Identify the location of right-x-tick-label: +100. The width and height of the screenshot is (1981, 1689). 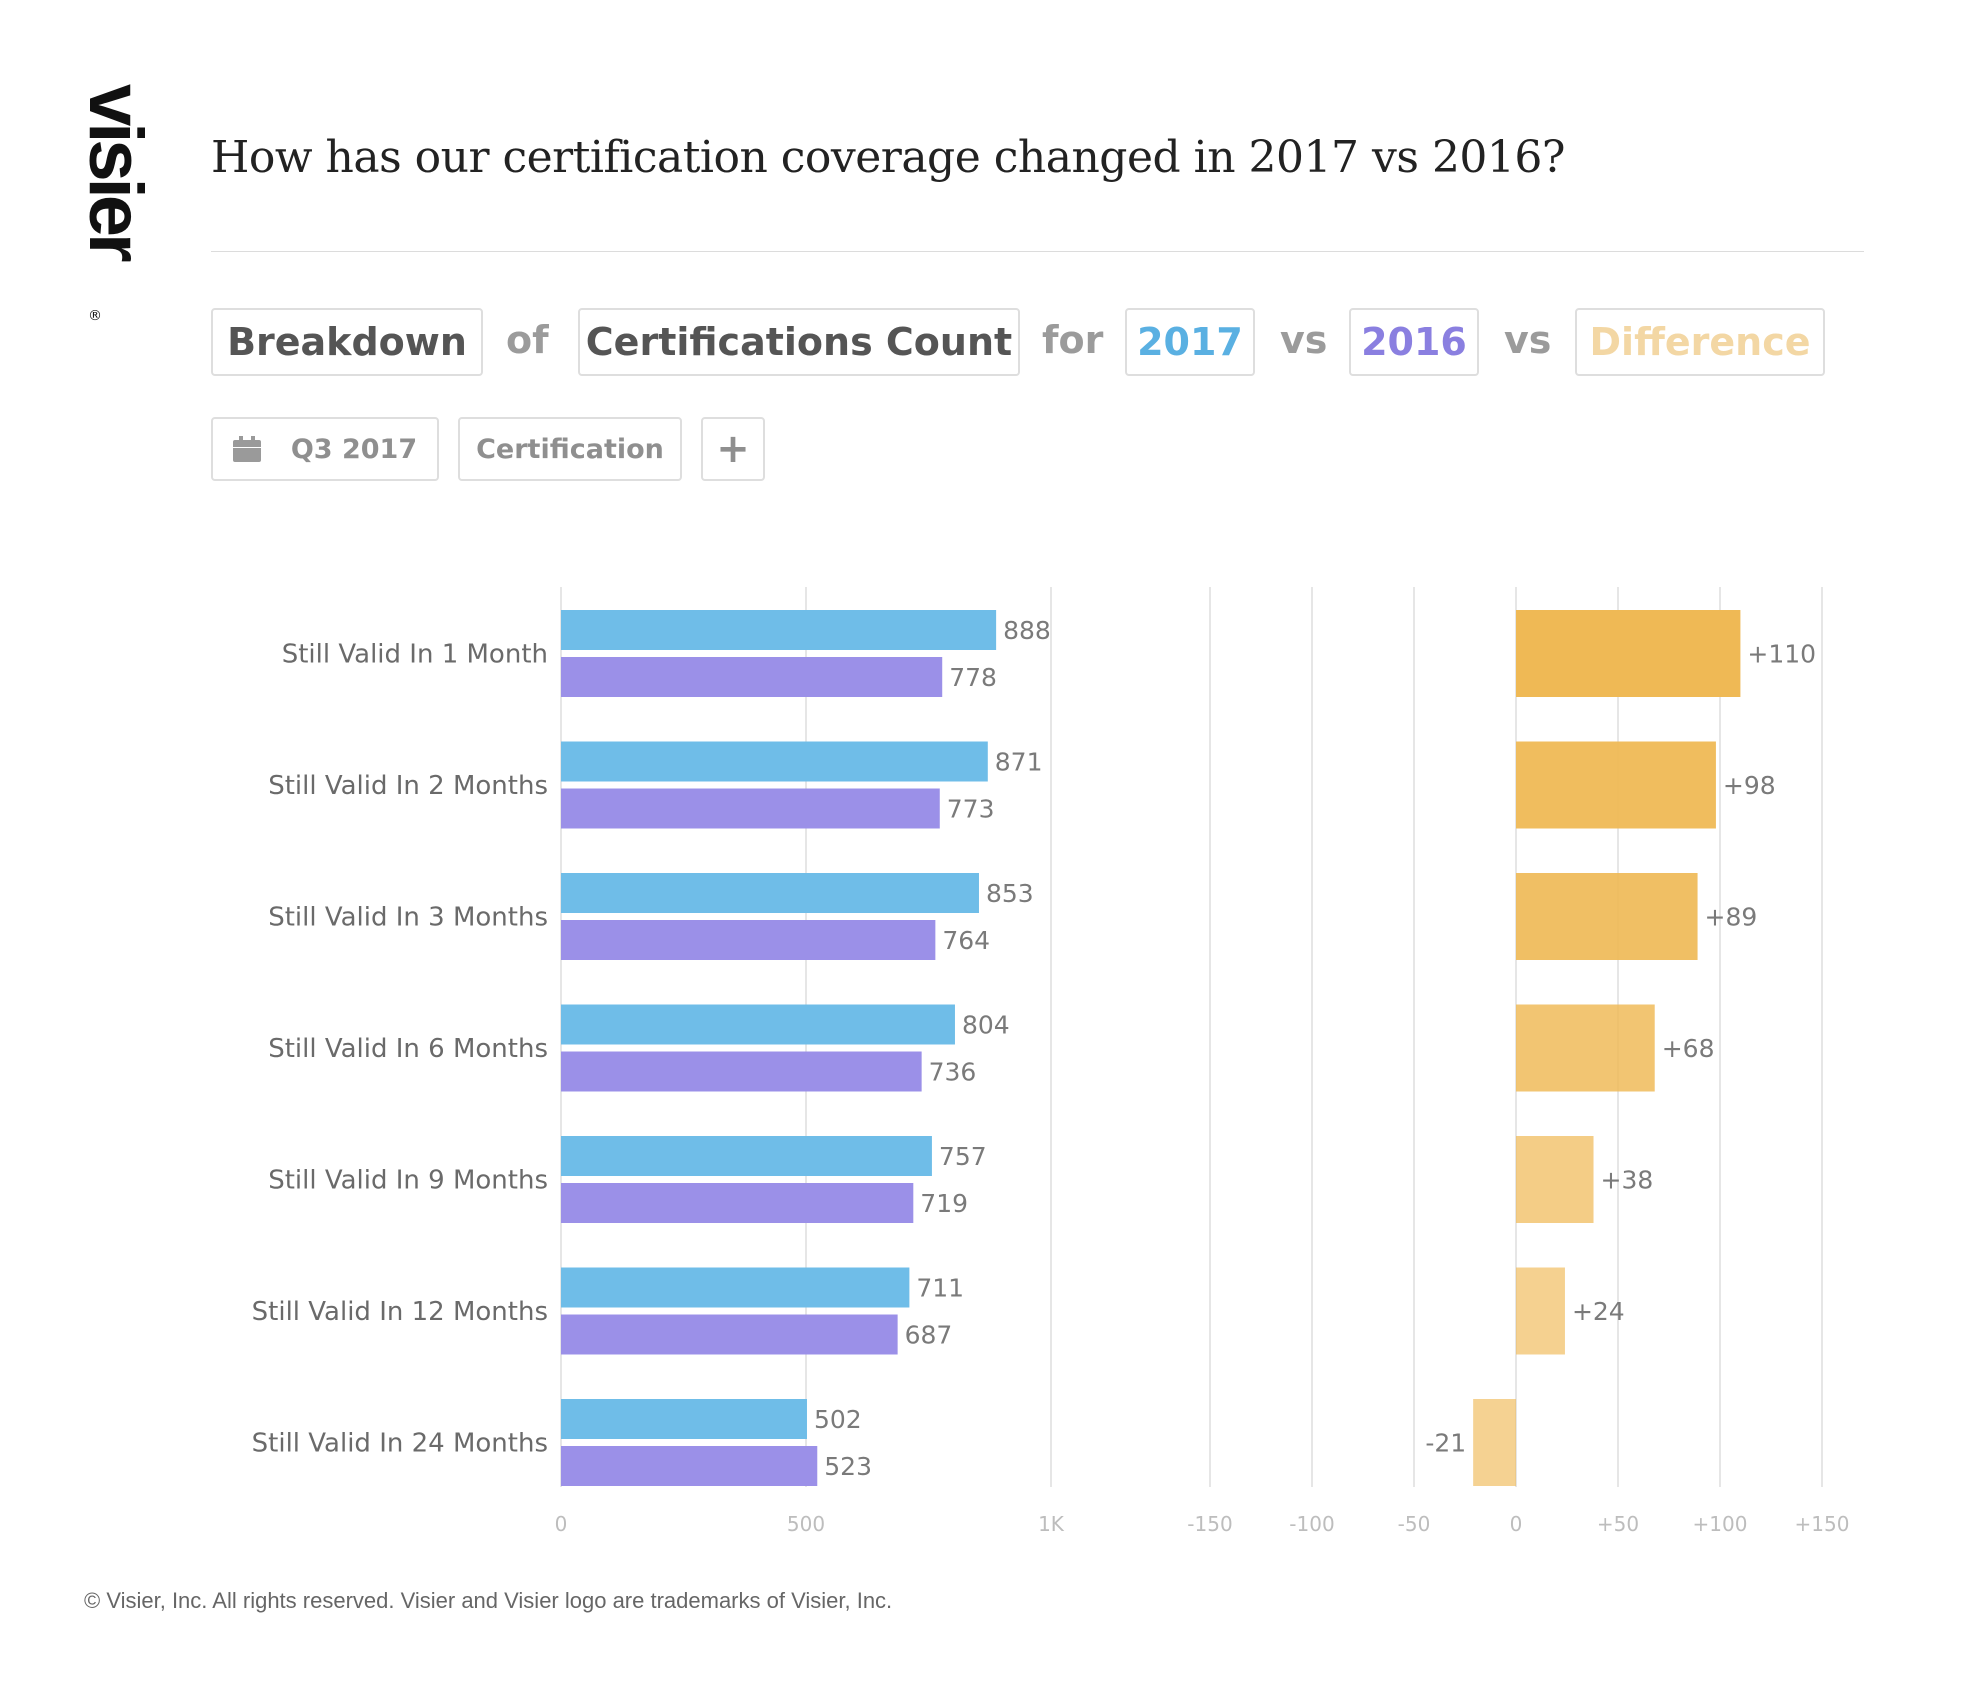
(1720, 1524).